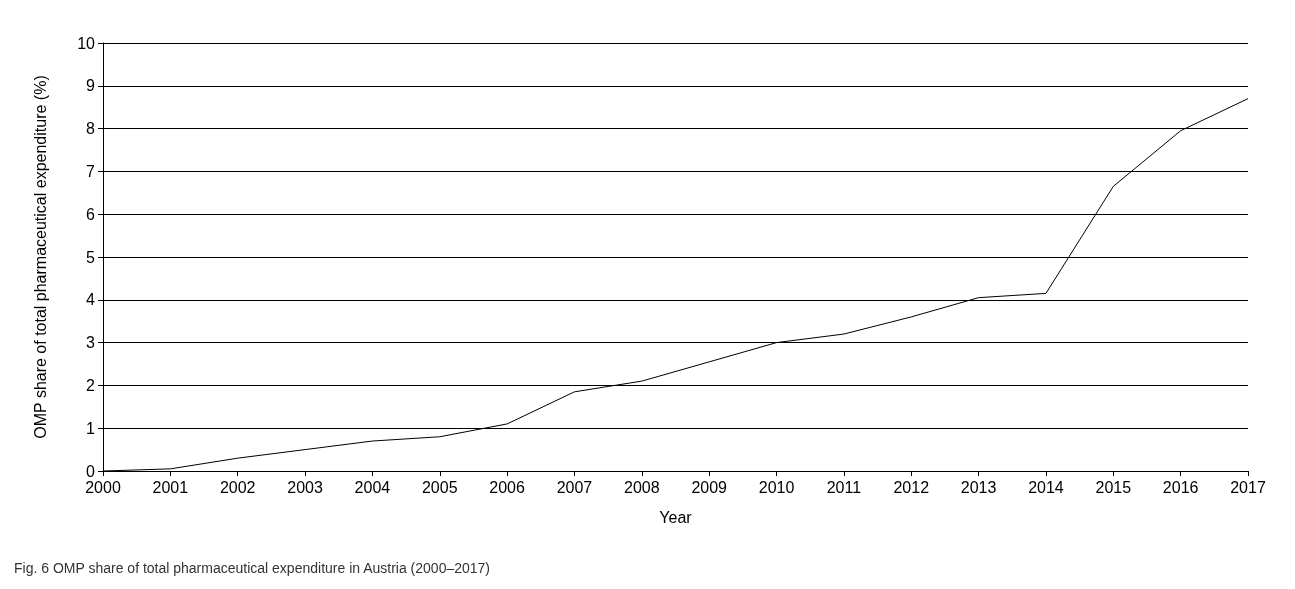  Describe the element at coordinates (1180, 487) in the screenshot. I see `x-tick-label: 2016` at that location.